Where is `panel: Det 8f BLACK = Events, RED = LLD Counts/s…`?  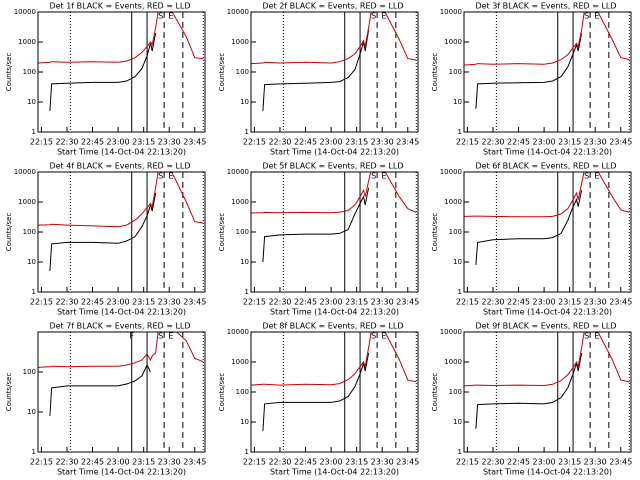 panel: Det 8f BLACK = Events, RED = LLD Counts/s… is located at coordinates (318, 399).